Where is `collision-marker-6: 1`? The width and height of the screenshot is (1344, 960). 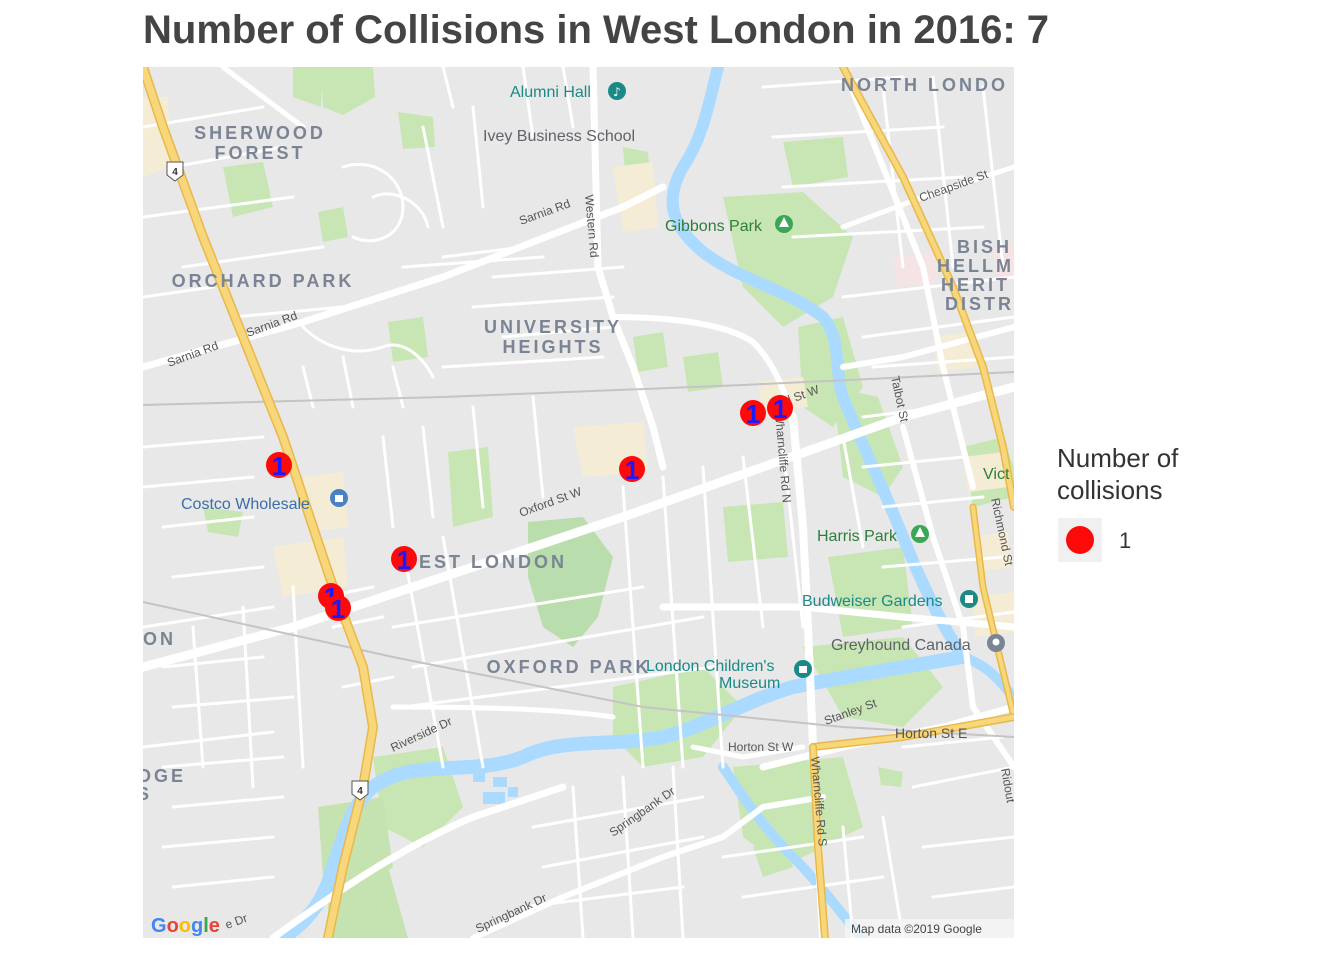 collision-marker-6: 1 is located at coordinates (753, 414).